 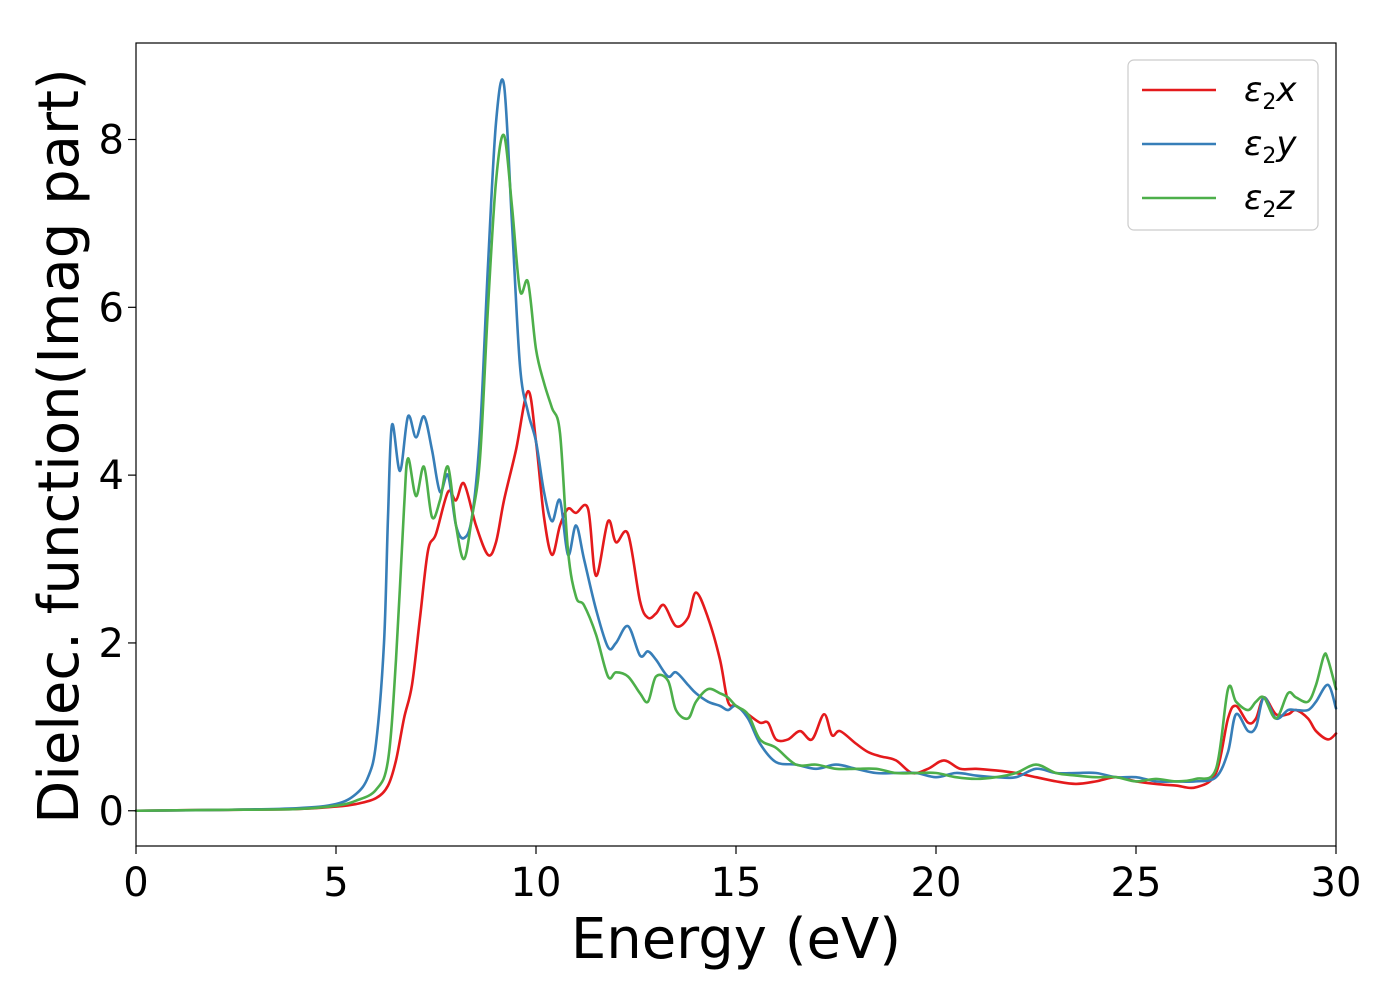 What do you see at coordinates (1270, 92) in the screenshot?
I see `legend-label-x: ε2x` at bounding box center [1270, 92].